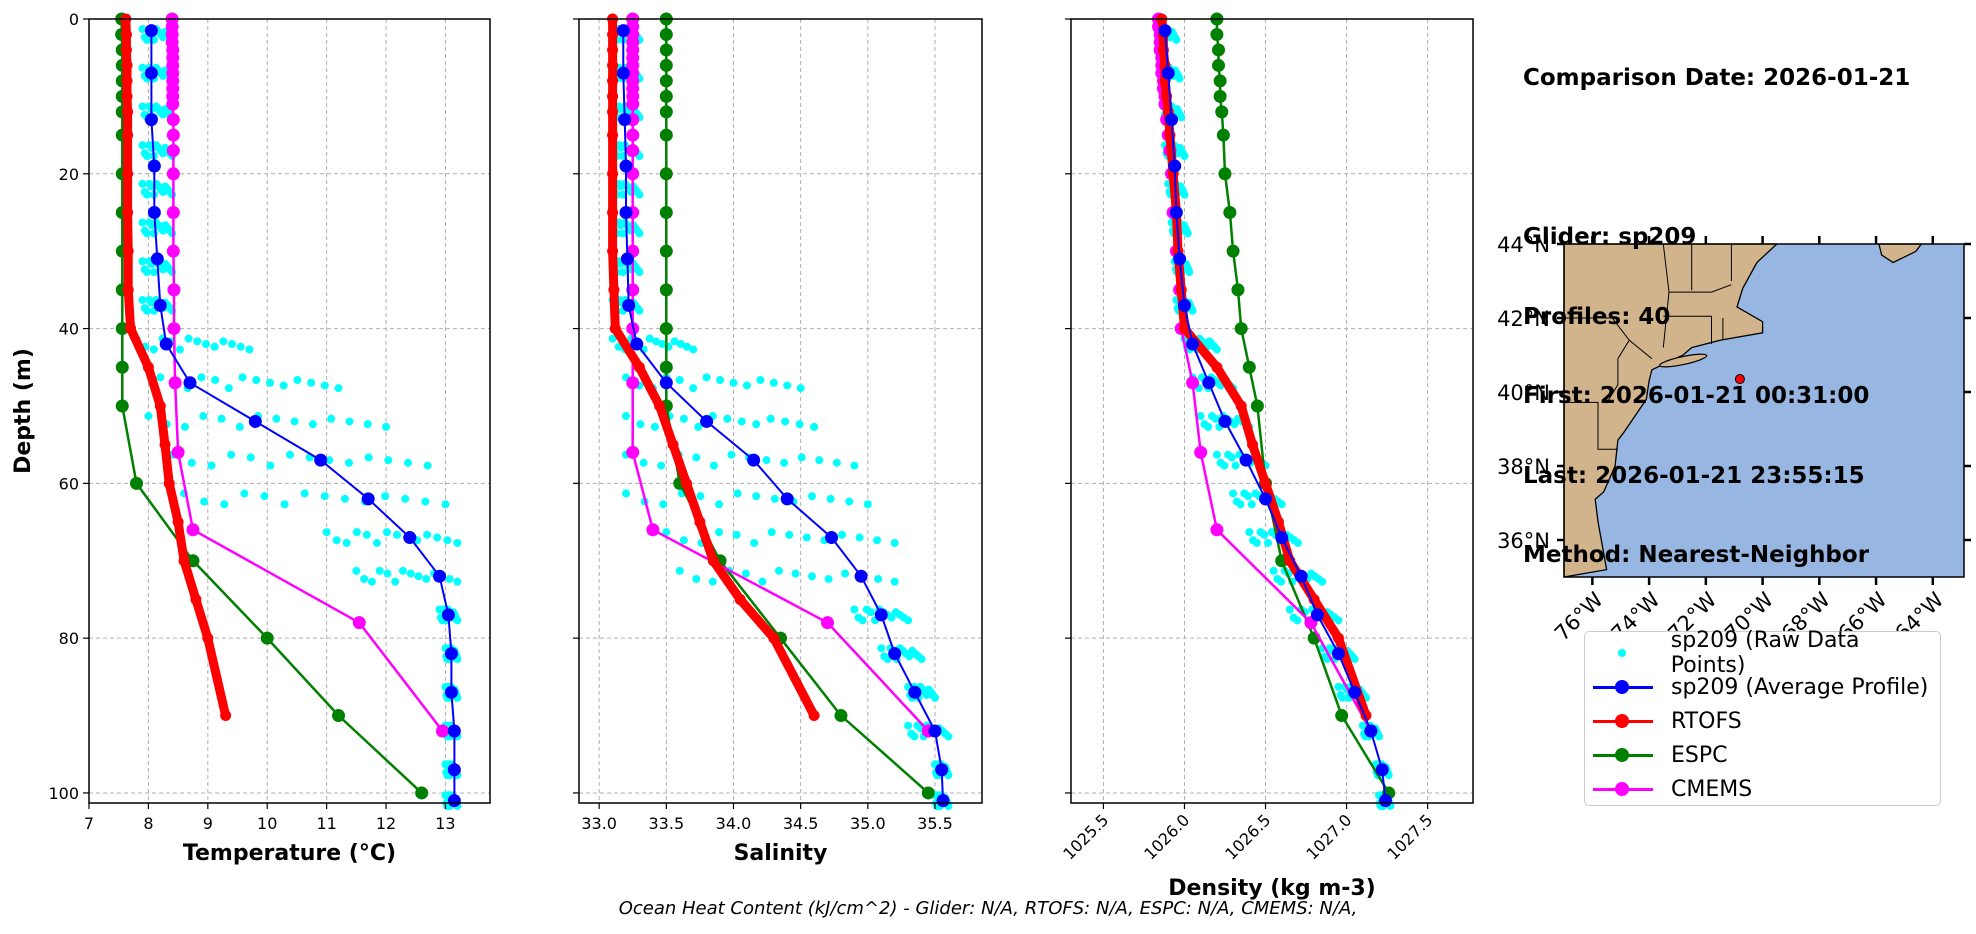 Image resolution: width=1976 pixels, height=934 pixels. Describe the element at coordinates (69, 329) in the screenshot. I see `y-tick-label: 40` at that location.